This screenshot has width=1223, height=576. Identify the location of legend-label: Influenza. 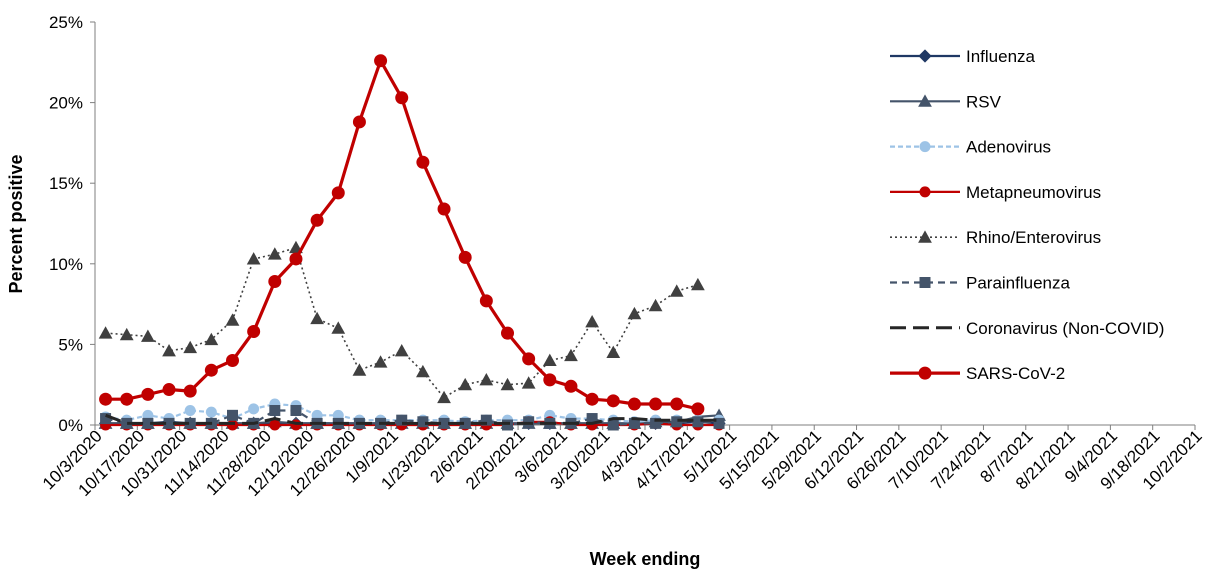
(1001, 56).